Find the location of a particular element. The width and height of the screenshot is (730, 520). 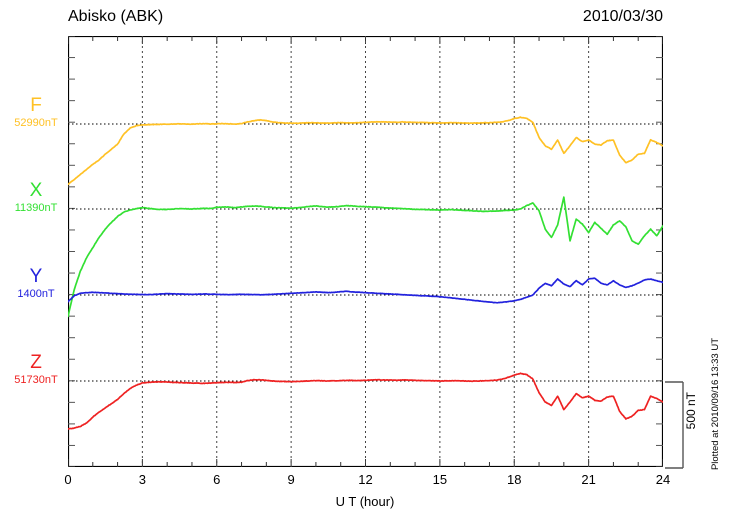

component-label-x: X 11390nT is located at coordinates (36, 198).